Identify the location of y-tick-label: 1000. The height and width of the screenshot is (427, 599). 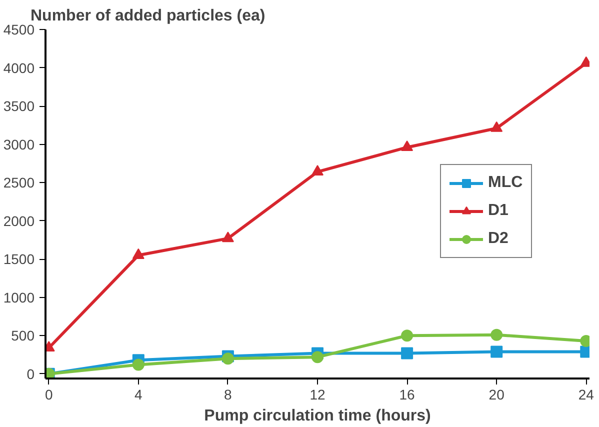
(19, 297).